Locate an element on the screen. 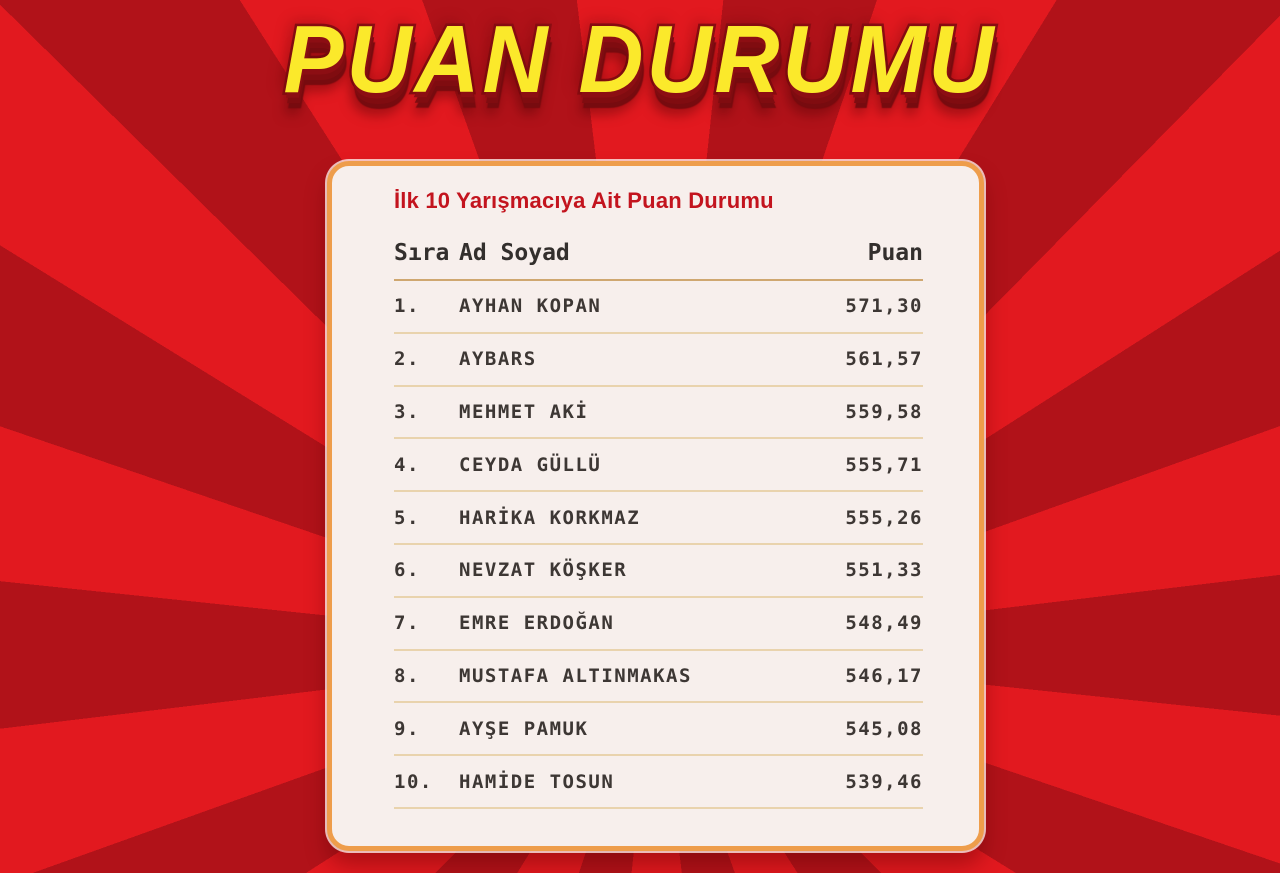  row-score: 539,46 is located at coordinates (884, 781).